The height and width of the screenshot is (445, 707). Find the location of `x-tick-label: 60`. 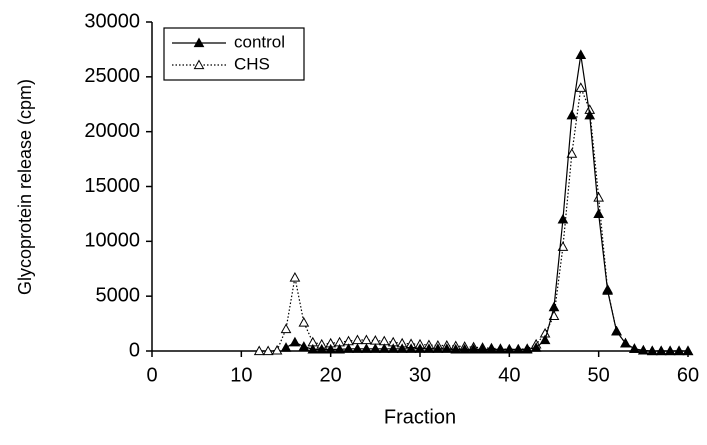

x-tick-label: 60 is located at coordinates (688, 375).